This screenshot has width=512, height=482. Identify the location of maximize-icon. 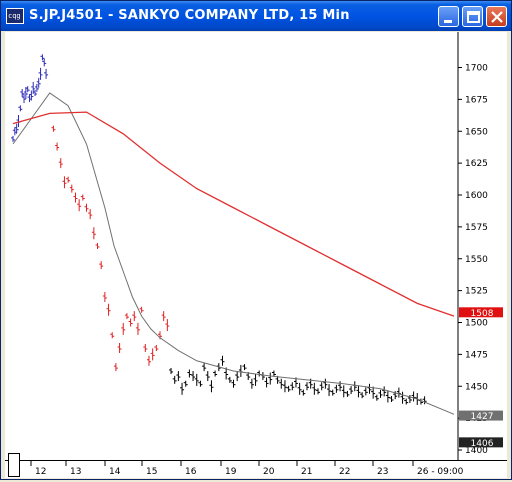
(473, 17).